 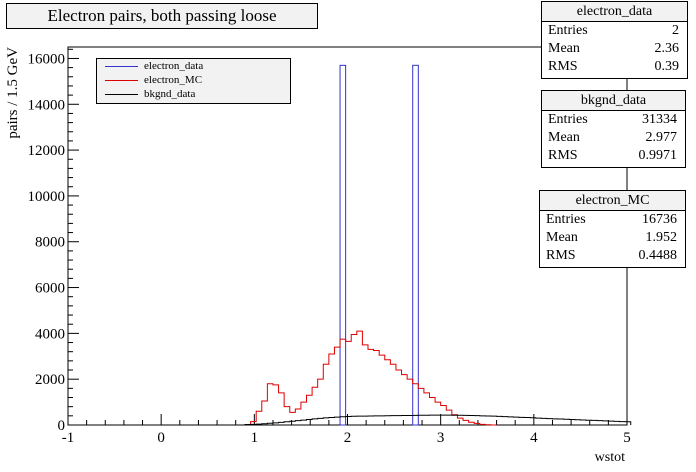 I want to click on y-tick-label: 10000, so click(x=47, y=197).